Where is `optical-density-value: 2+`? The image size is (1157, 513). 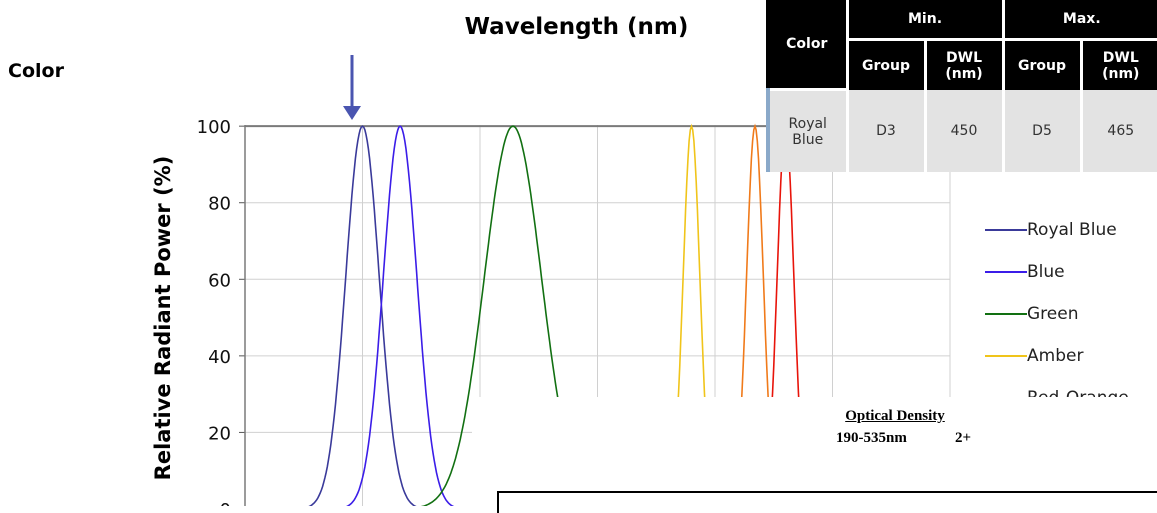
optical-density-value: 2+ is located at coordinates (963, 438).